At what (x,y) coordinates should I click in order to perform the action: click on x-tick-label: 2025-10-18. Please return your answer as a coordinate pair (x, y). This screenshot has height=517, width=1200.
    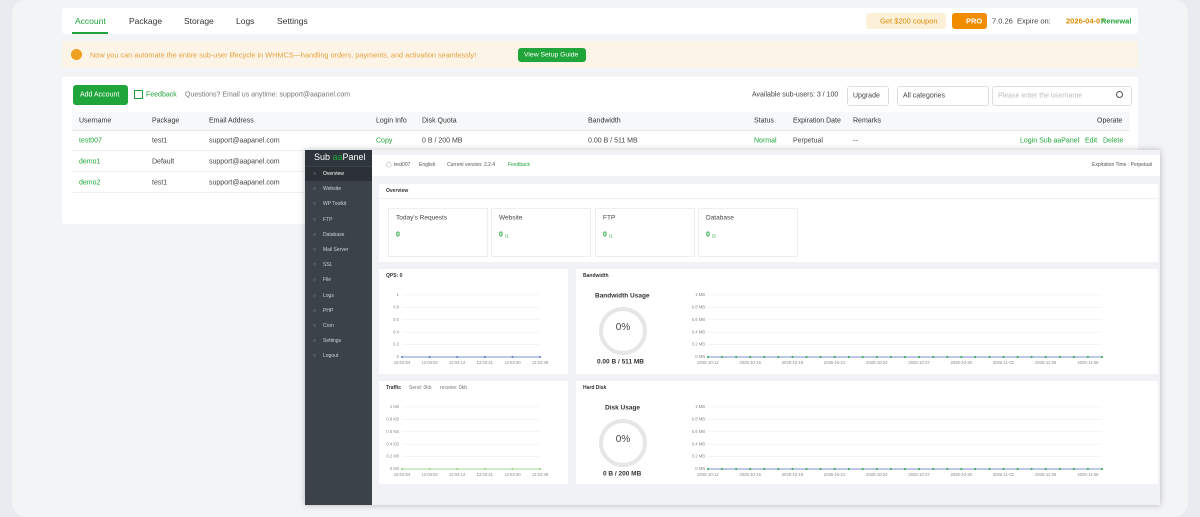
    Looking at the image, I should click on (793, 474).